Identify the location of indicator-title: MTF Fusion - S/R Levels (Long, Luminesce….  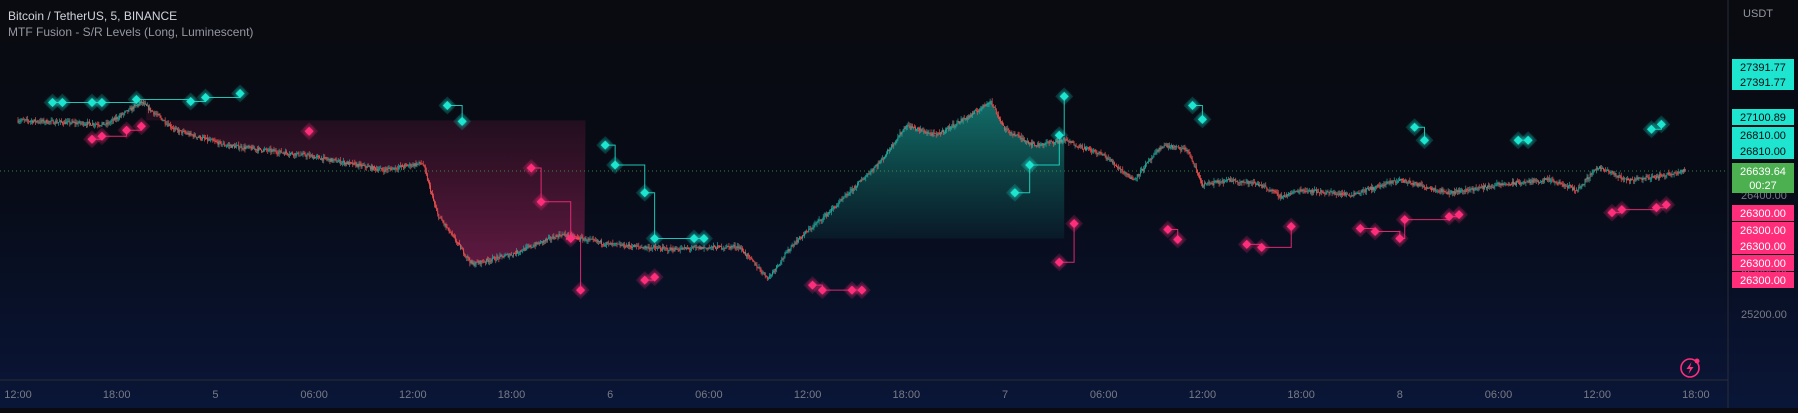
(131, 32).